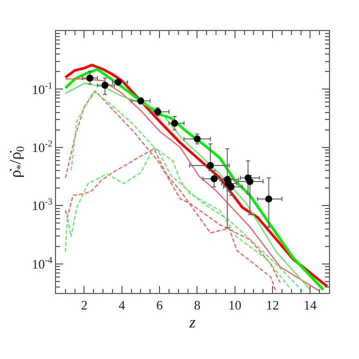 The image size is (359, 359). What do you see at coordinates (273, 305) in the screenshot?
I see `x-tick-label: 12` at bounding box center [273, 305].